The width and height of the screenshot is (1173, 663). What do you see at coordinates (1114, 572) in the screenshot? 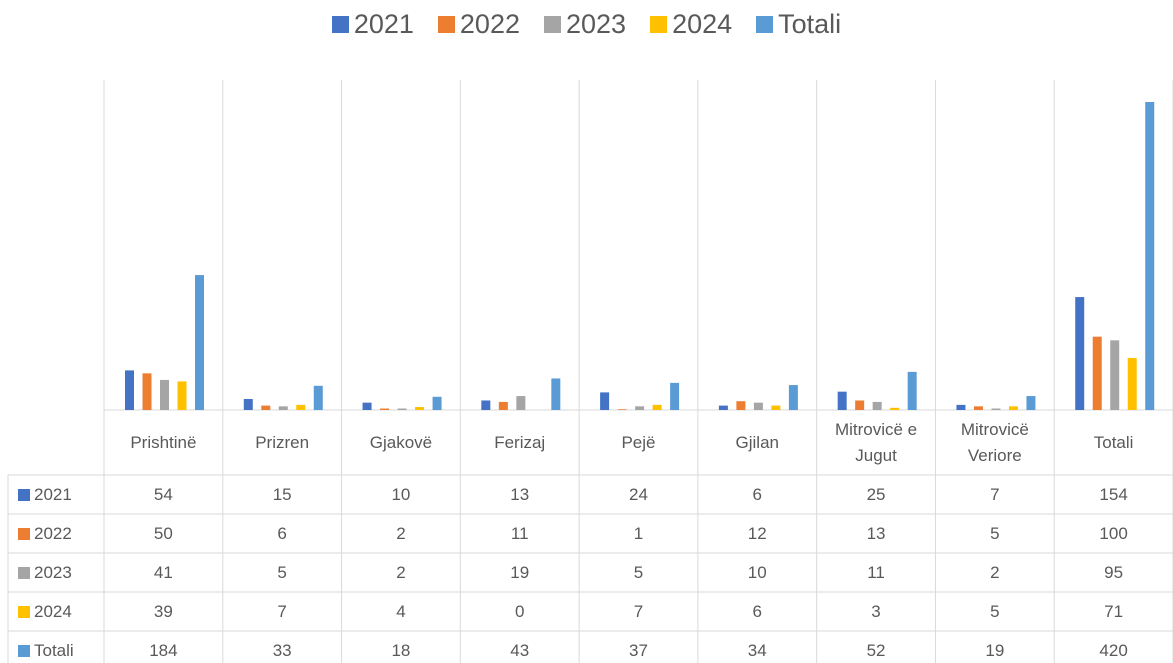
I see `table-value: 95` at bounding box center [1114, 572].